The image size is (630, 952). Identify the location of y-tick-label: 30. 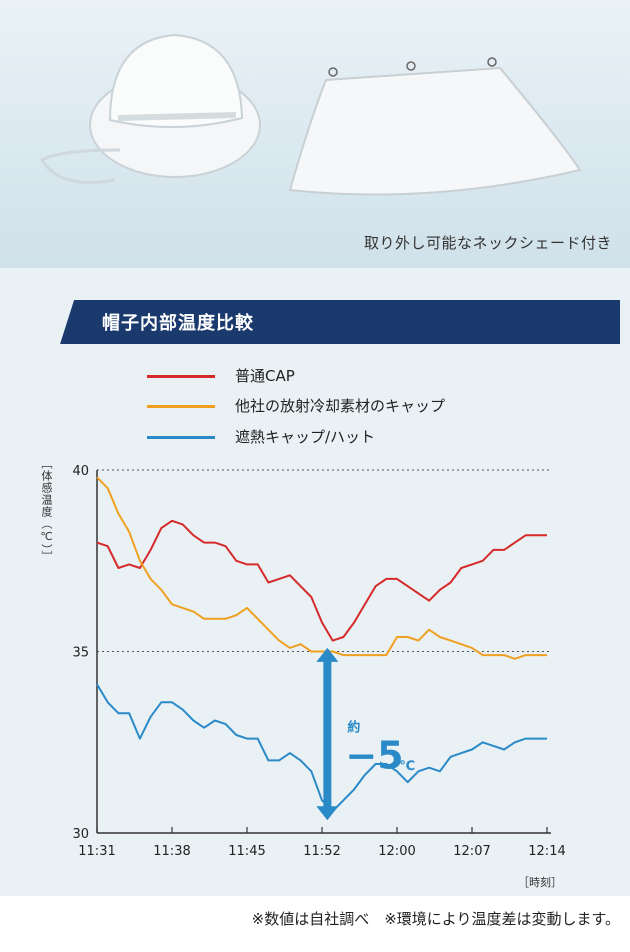
(80, 834).